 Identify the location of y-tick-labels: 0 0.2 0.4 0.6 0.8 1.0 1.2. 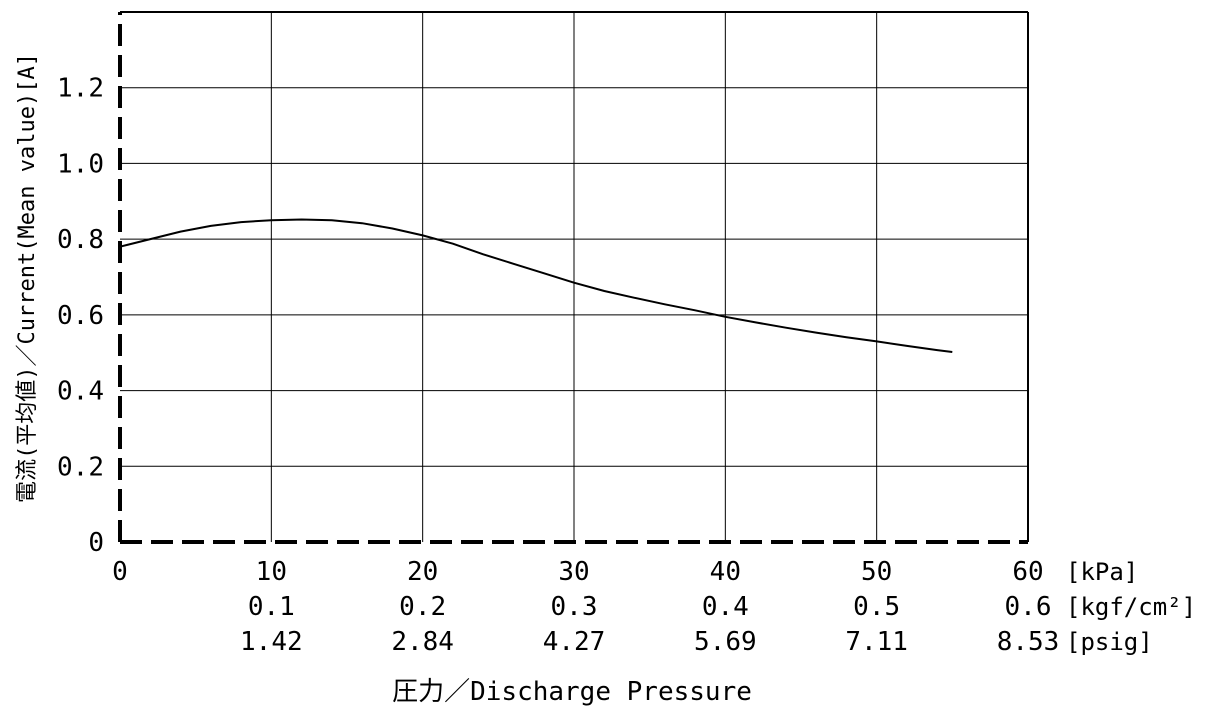
(80, 316).